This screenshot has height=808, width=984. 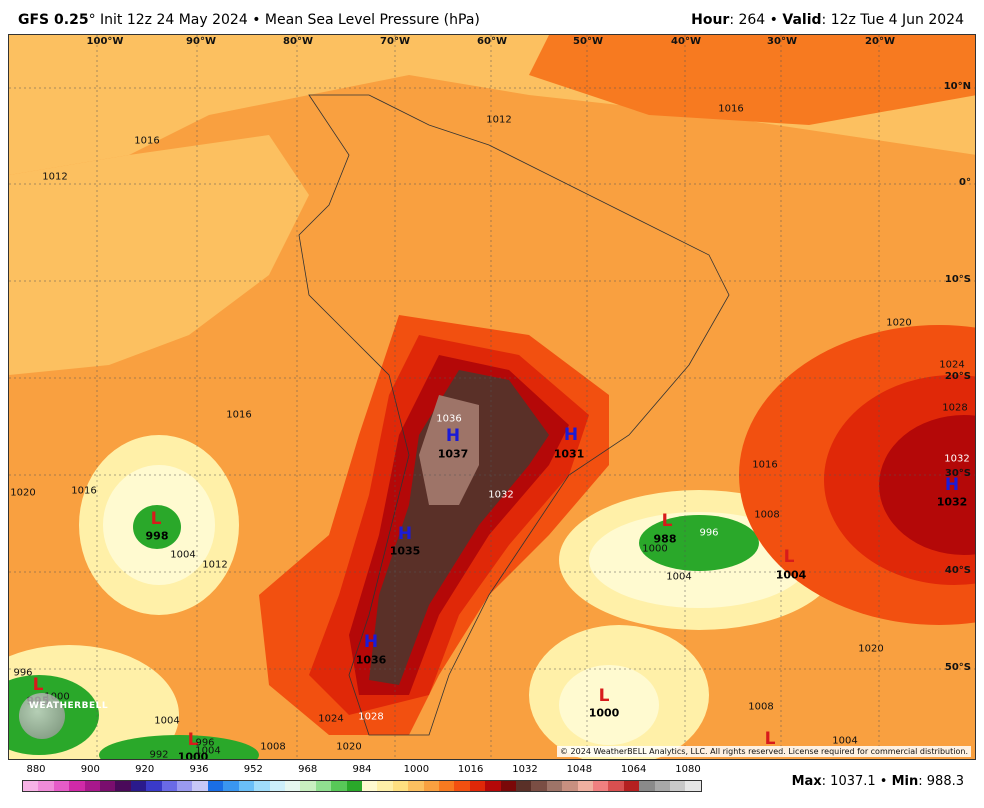 What do you see at coordinates (179, 747) in the screenshot?
I see `low-core-south` at bounding box center [179, 747].